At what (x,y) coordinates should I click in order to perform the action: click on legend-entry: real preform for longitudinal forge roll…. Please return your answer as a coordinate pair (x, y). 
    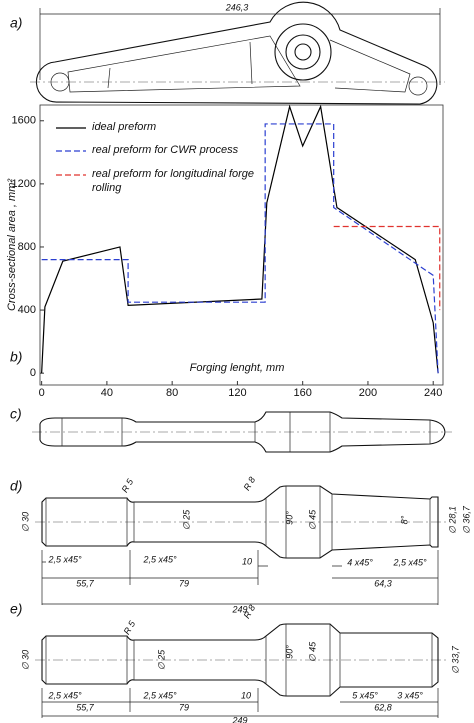
    Looking at the image, I should click on (173, 181).